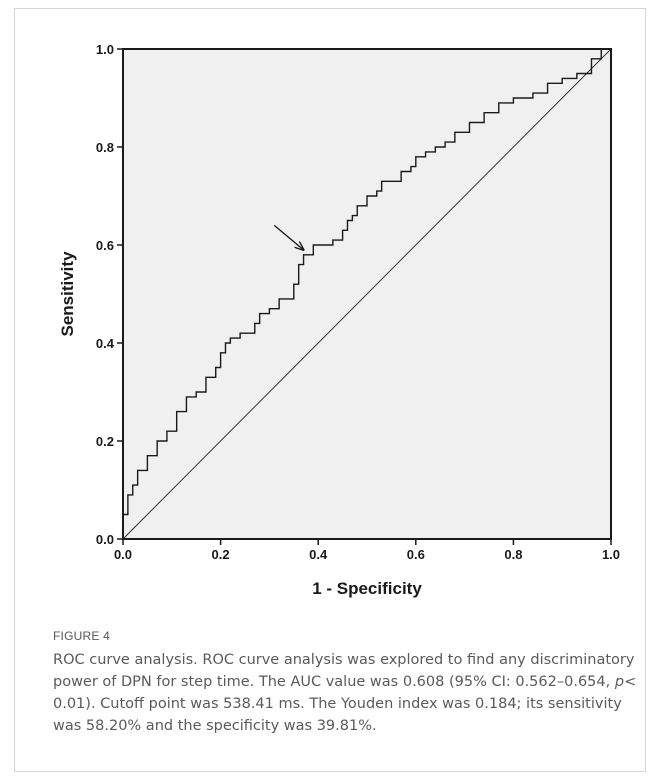 The width and height of the screenshot is (662, 783). What do you see at coordinates (318, 554) in the screenshot?
I see `x-tick-label: 0.4` at bounding box center [318, 554].